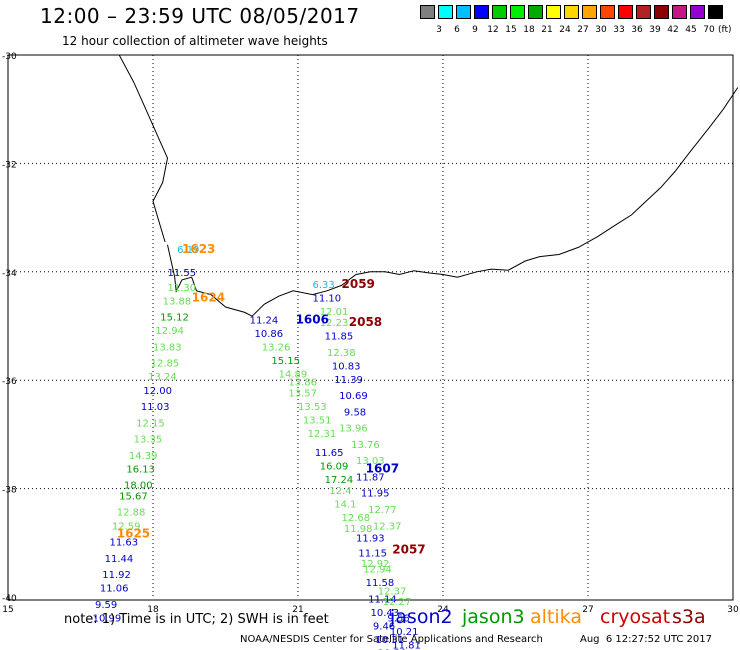  I want to click on wave-height-value: 13.51, so click(317, 421).